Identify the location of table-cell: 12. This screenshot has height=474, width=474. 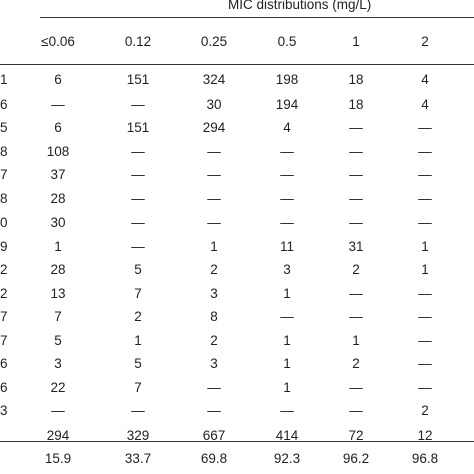
(425, 435).